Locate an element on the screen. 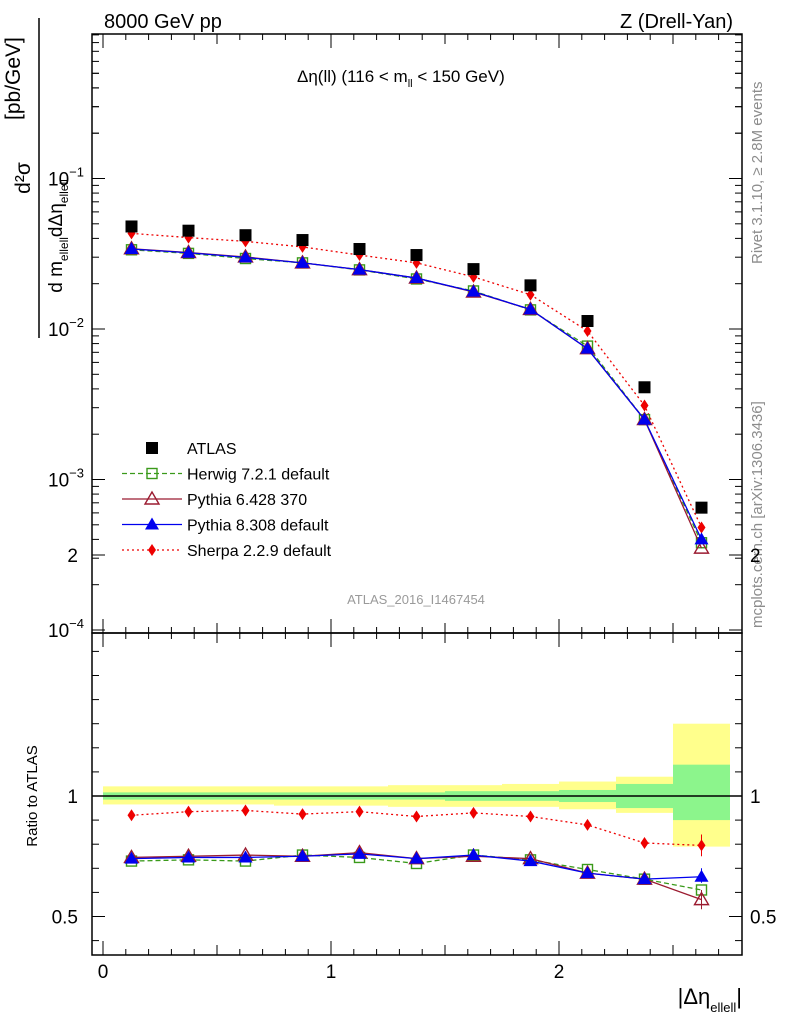  ratio-y-tick-label-left: 0.5 is located at coordinates (65, 918).